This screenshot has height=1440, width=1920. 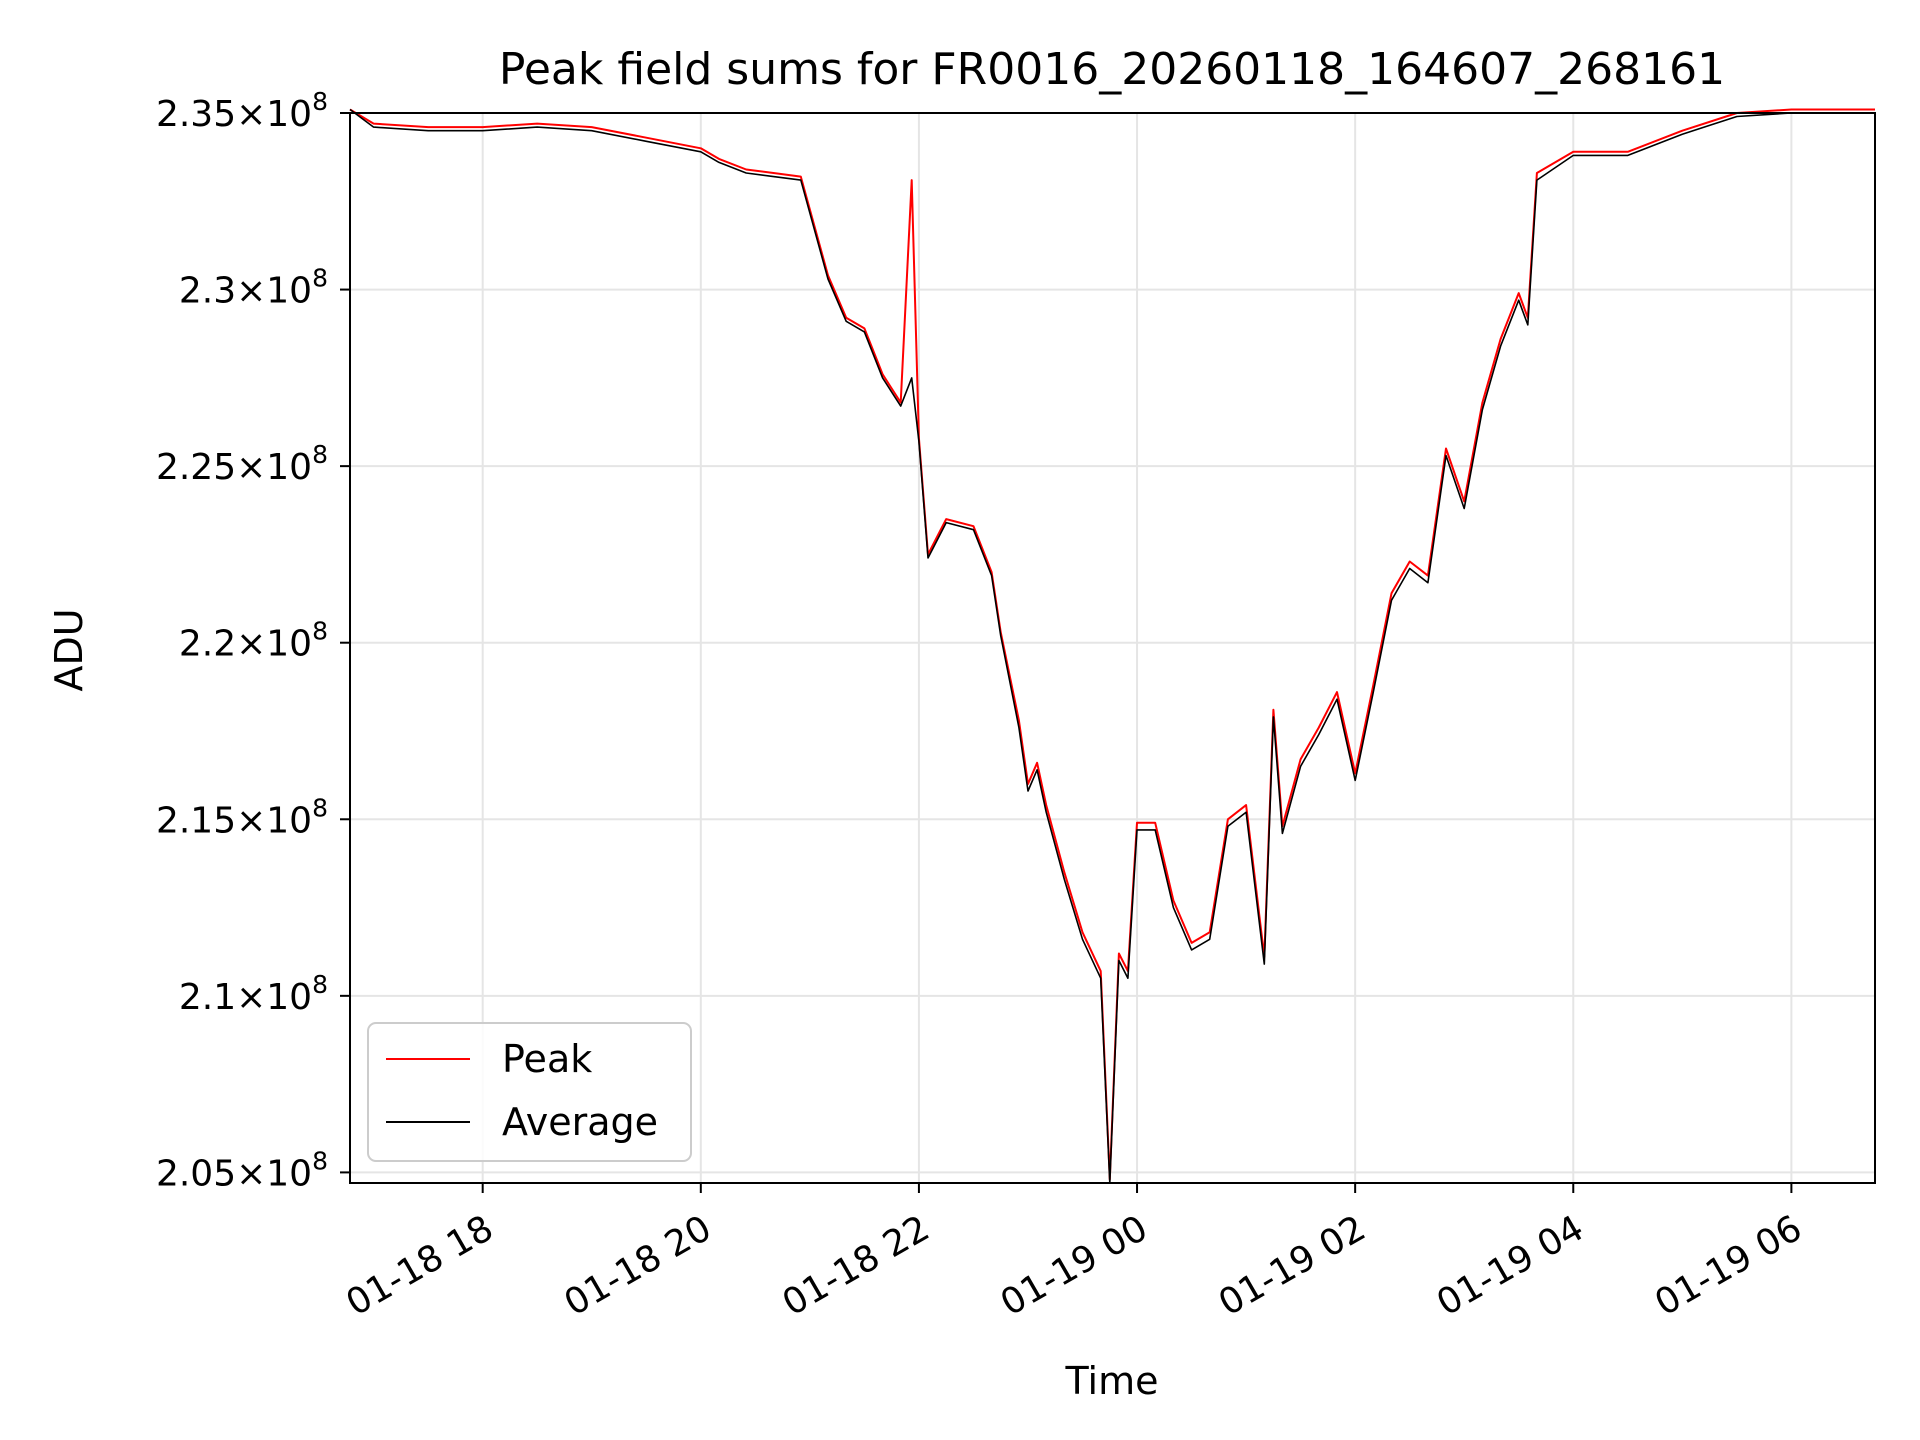 What do you see at coordinates (242, 111) in the screenshot?
I see `y-tick-label: 2.35×108` at bounding box center [242, 111].